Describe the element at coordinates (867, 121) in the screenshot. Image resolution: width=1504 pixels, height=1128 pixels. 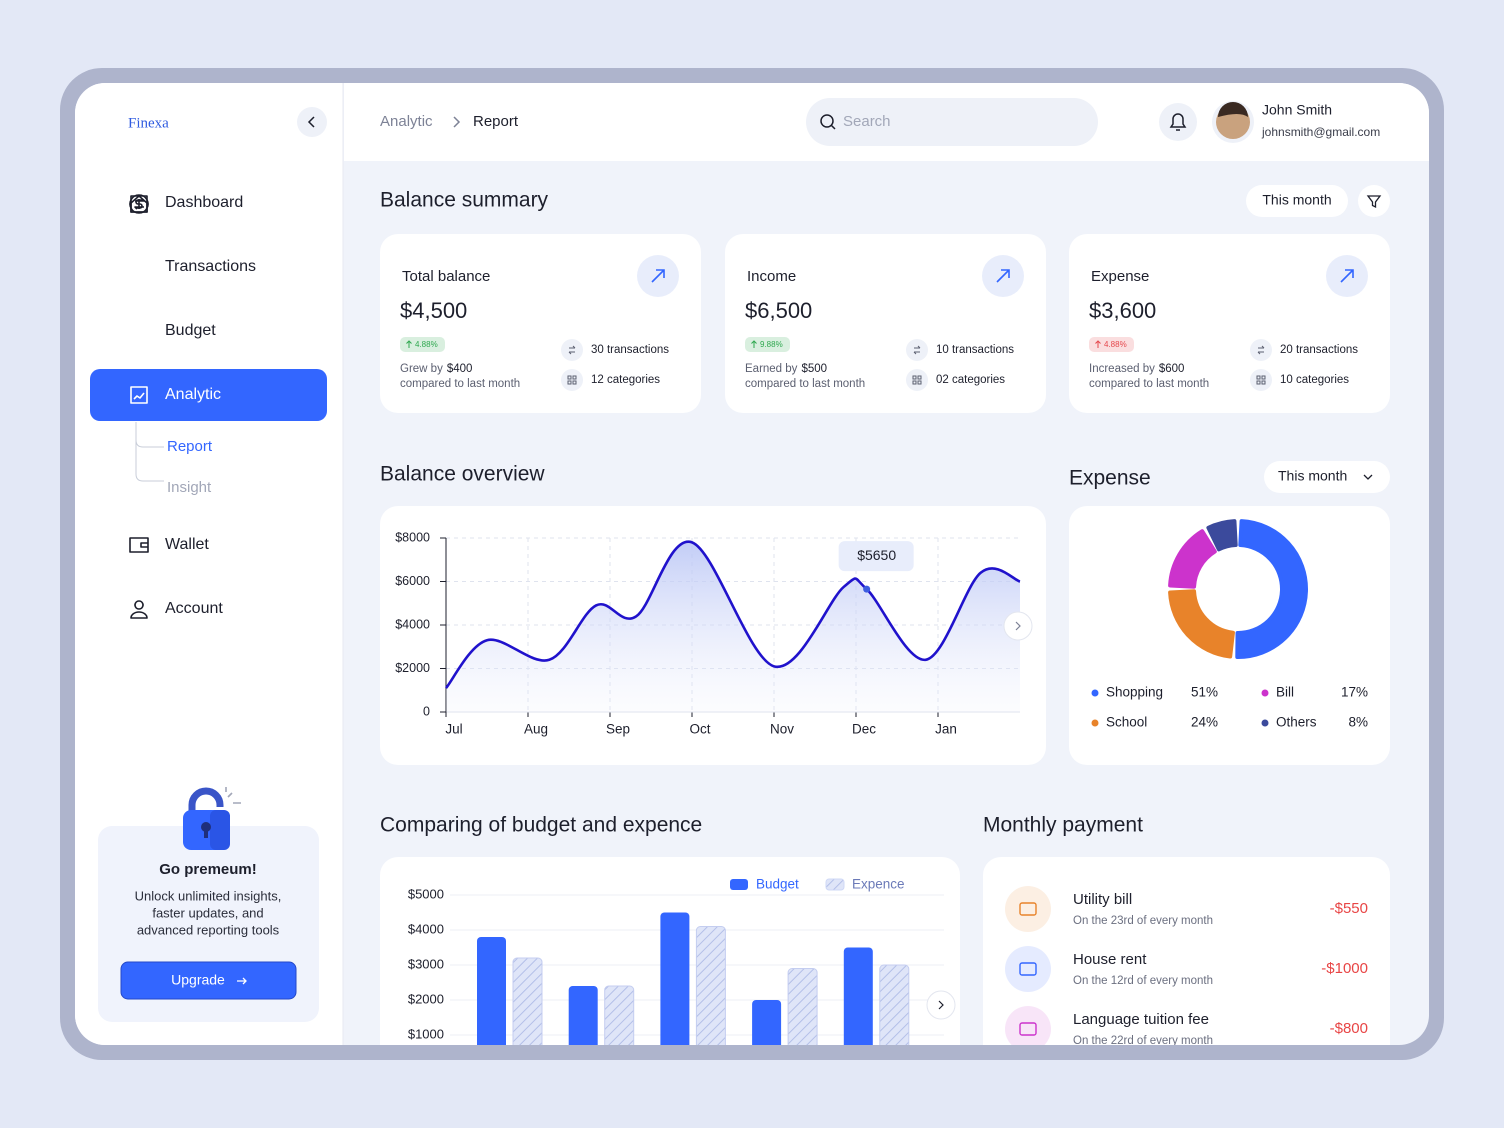
I see `search-placeholder: Search` at that location.